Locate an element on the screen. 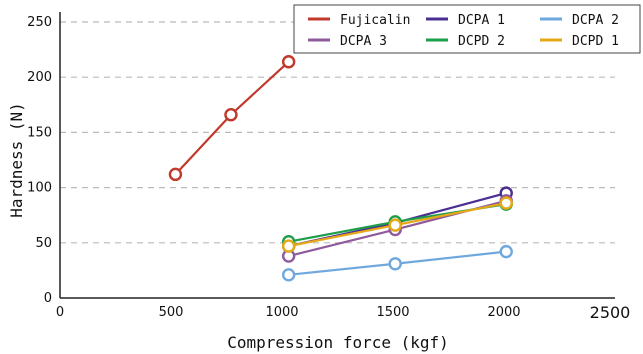 Image resolution: width=643 pixels, height=354 pixels. legend-label: DCPA 1 is located at coordinates (481, 20).